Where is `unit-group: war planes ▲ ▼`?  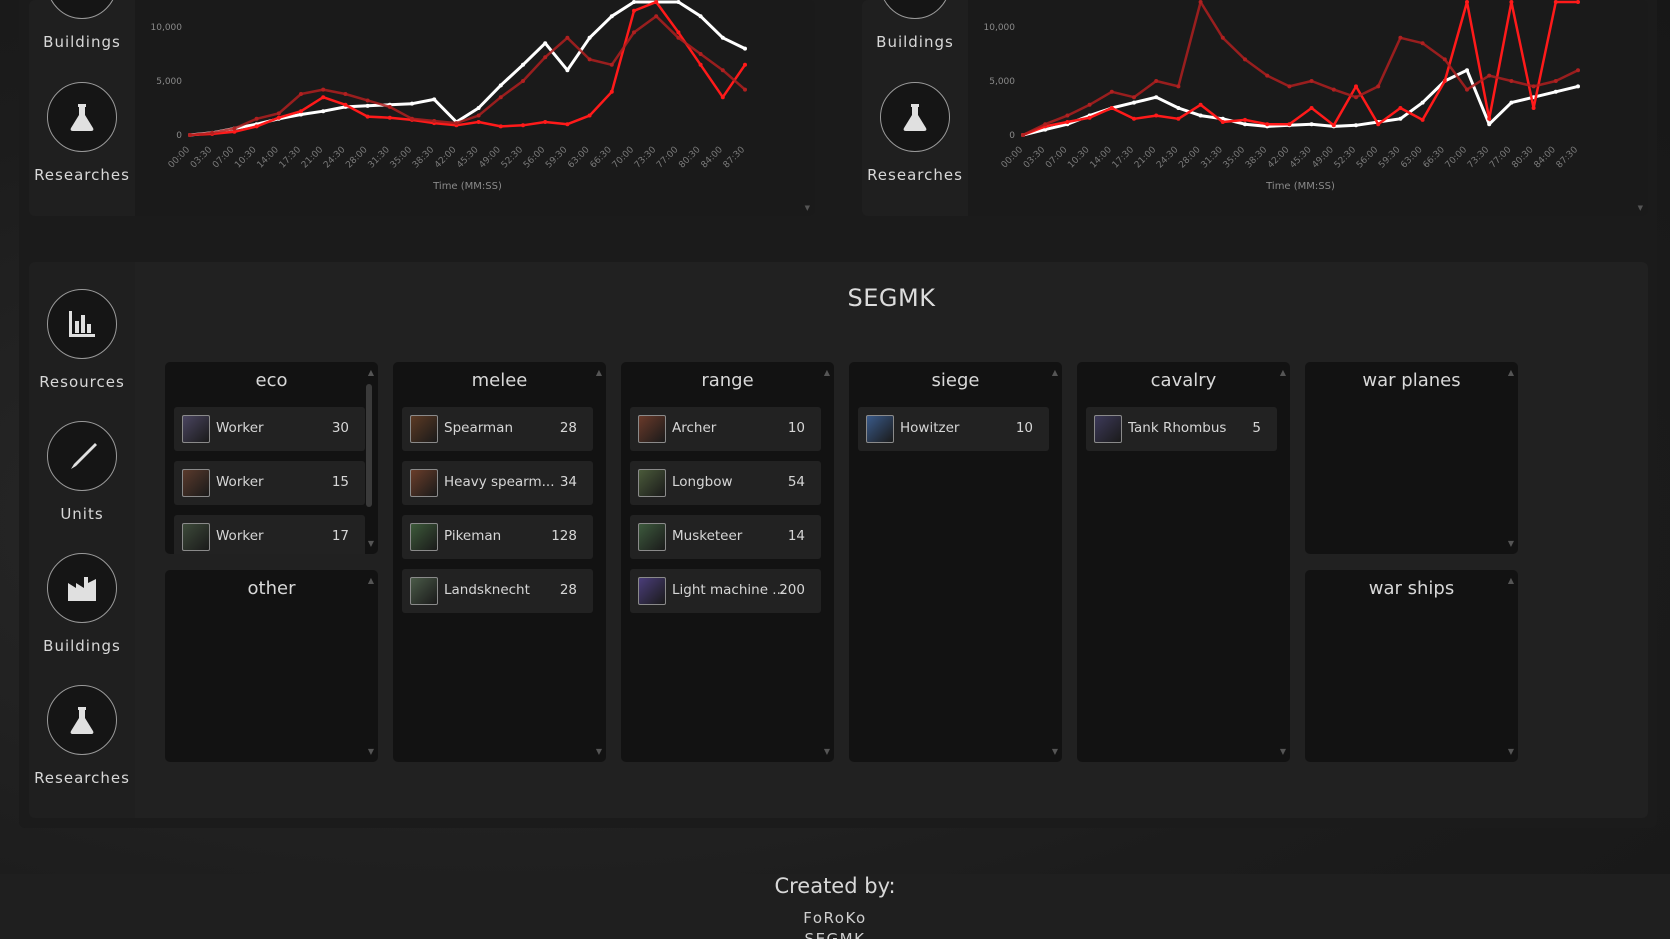 unit-group: war planes ▲ ▼ is located at coordinates (1411, 458).